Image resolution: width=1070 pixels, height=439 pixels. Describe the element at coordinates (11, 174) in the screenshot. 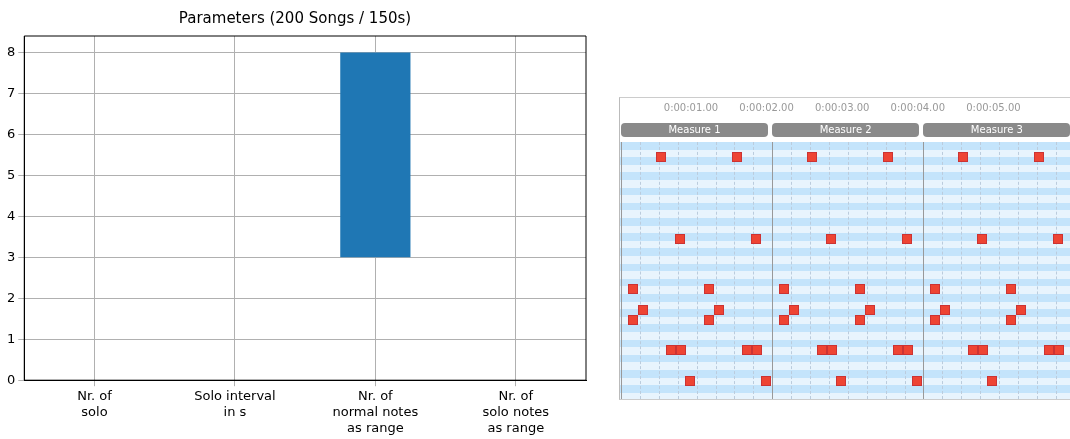

I see `y-tick-label: 5` at that location.